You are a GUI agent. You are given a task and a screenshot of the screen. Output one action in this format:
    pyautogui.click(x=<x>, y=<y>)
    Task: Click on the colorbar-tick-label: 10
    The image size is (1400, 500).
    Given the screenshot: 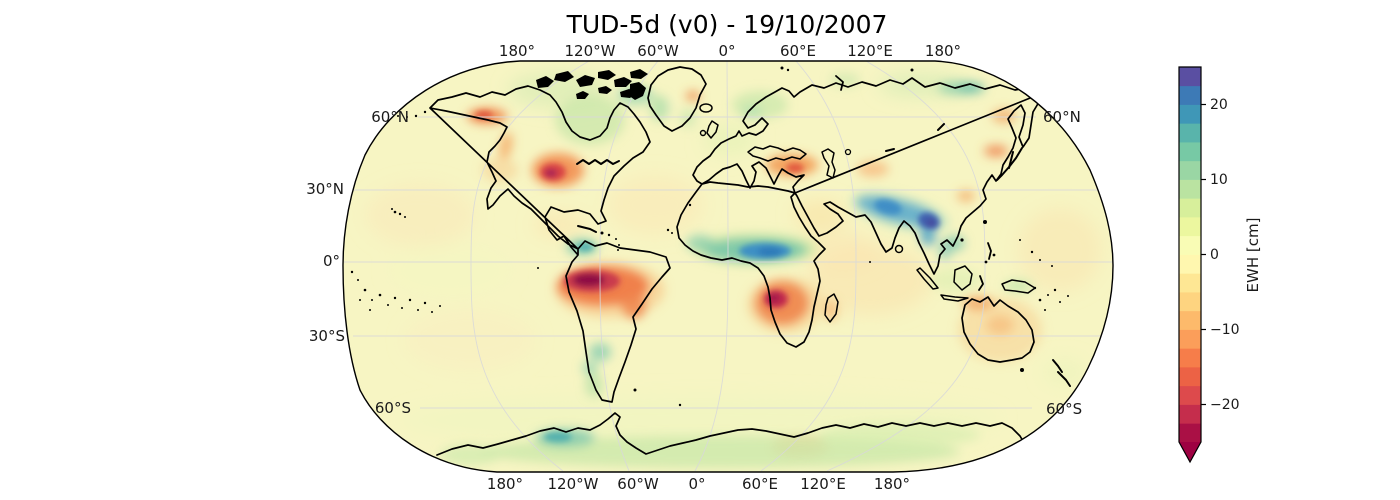 What is the action you would take?
    pyautogui.click(x=1219, y=179)
    